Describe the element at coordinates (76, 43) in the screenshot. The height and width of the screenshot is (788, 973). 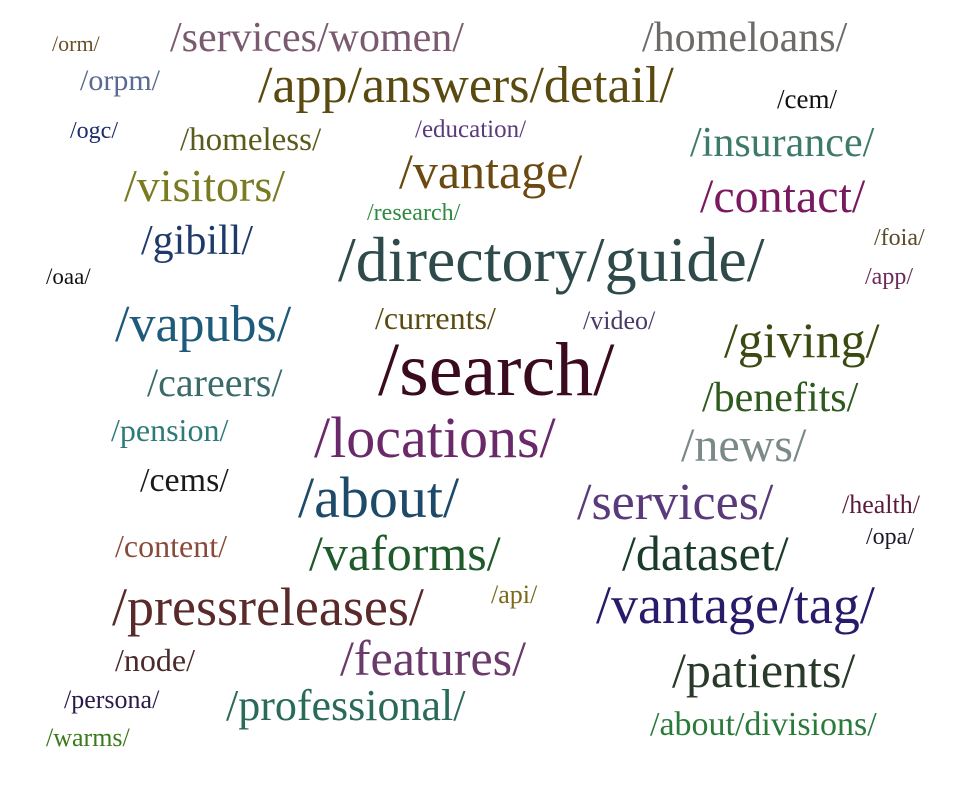
I see `word-orm: /orm/` at that location.